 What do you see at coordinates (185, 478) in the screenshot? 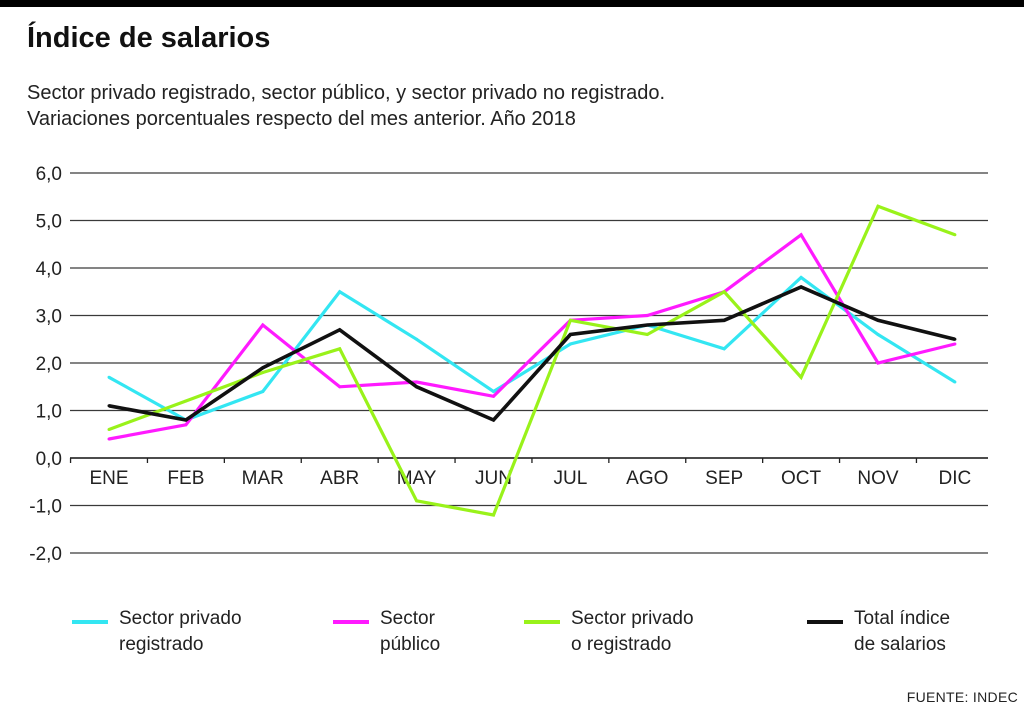
I see `x-tick-label: FEB` at bounding box center [185, 478].